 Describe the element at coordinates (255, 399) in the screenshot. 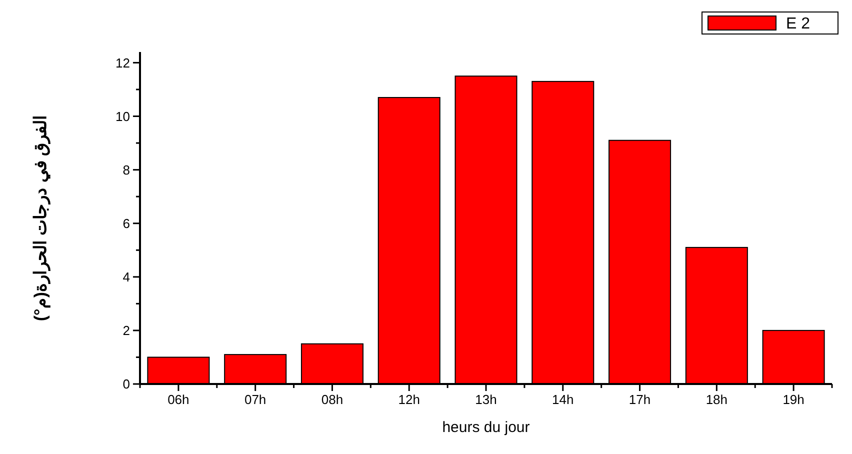

I see `x-tick-label: 07h` at that location.